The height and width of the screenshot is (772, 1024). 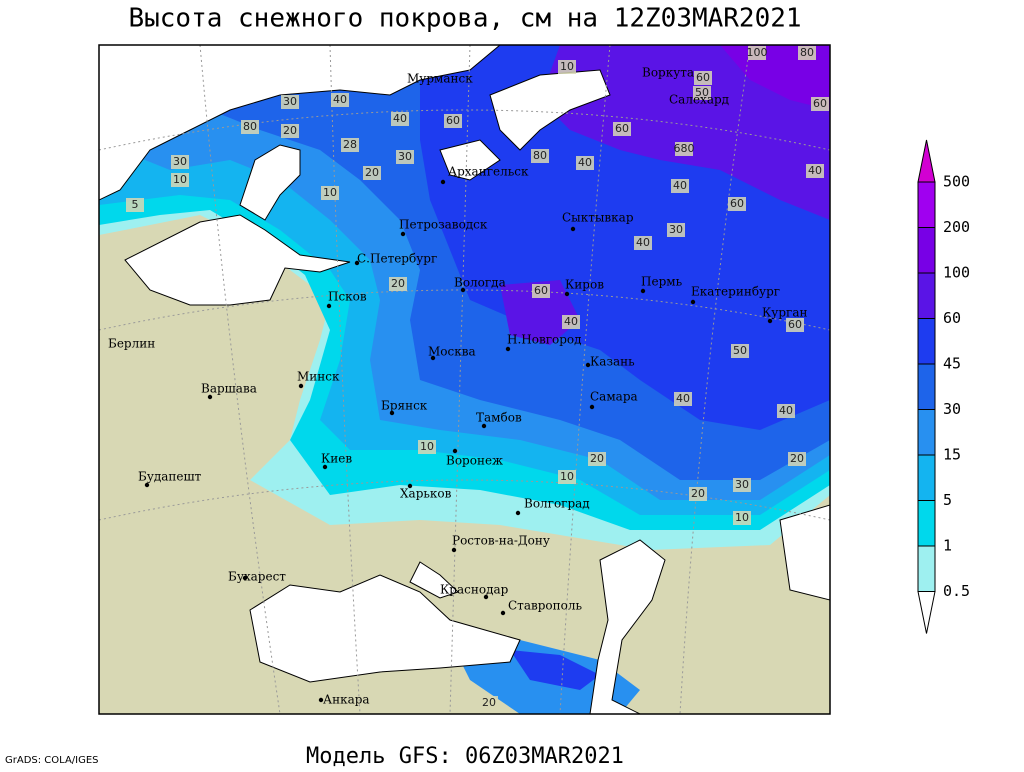 What do you see at coordinates (474, 461) in the screenshot?
I see `city-label: Воронеж` at bounding box center [474, 461].